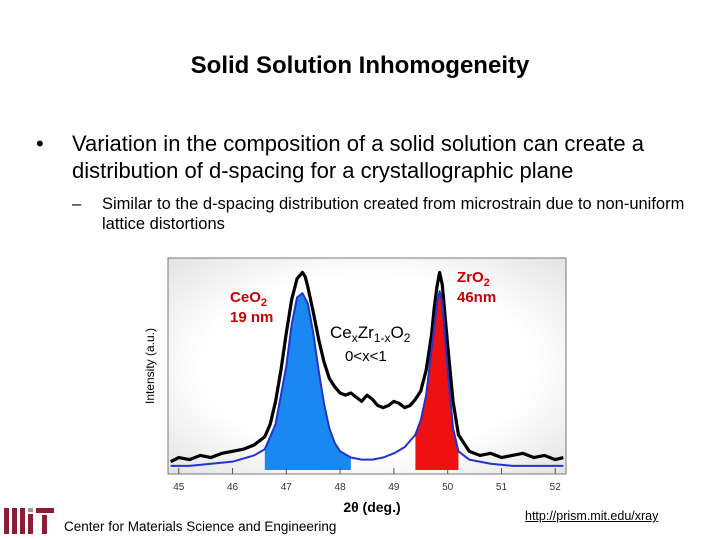 The height and width of the screenshot is (540, 720). Describe the element at coordinates (407, 338) in the screenshot. I see `mix-2: 2` at that location.